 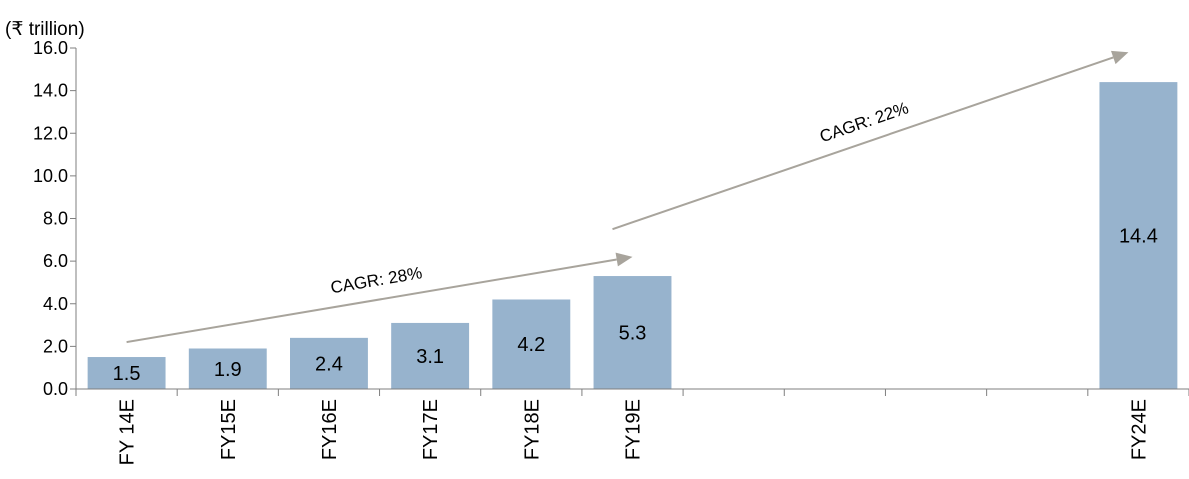 I want to click on cagr-annotation-label: CAGR: 28%, so click(x=376, y=280).